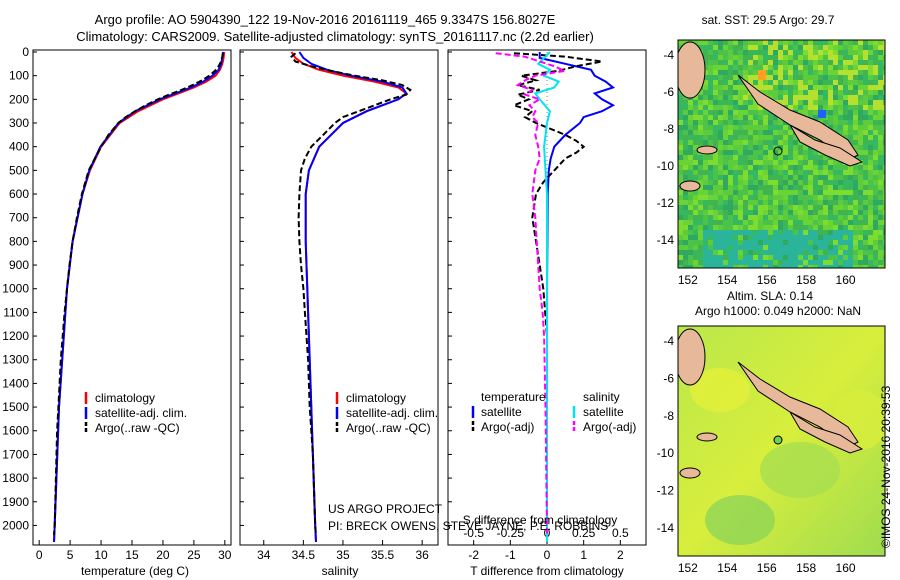 The width and height of the screenshot is (900, 580). Describe the element at coordinates (547, 555) in the screenshot. I see `x-tick-label: 0` at that location.